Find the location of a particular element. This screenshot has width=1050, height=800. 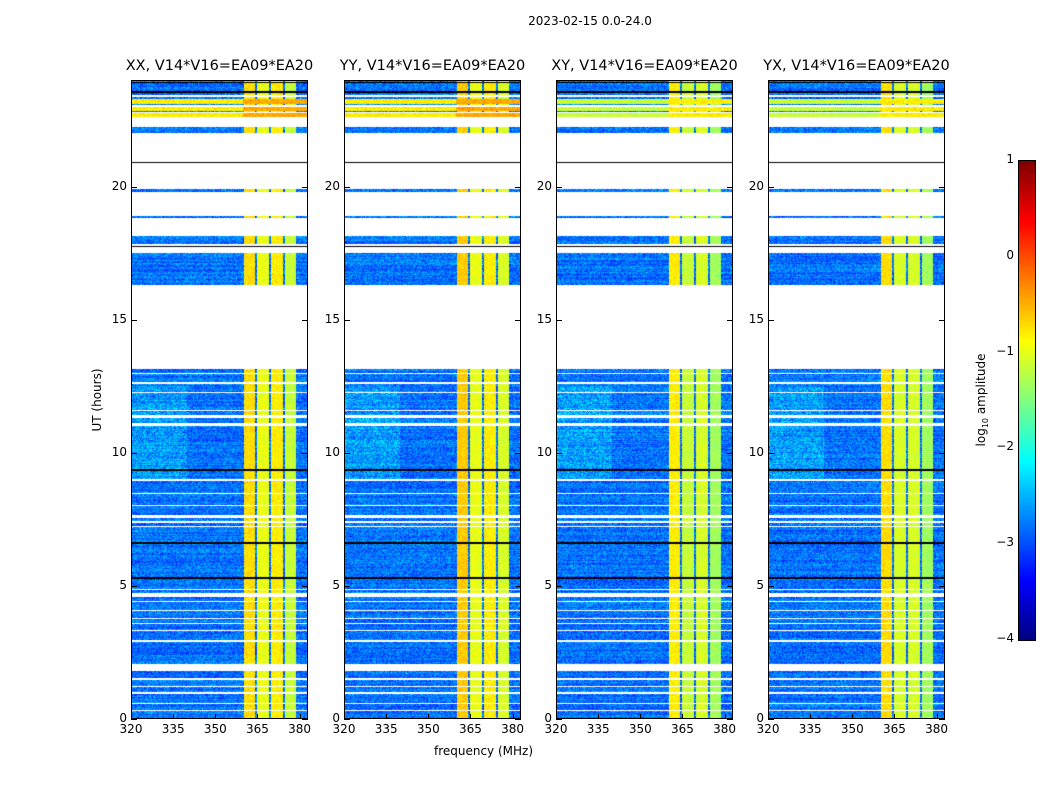

colorbar-tick-label: 1 is located at coordinates (1010, 159).